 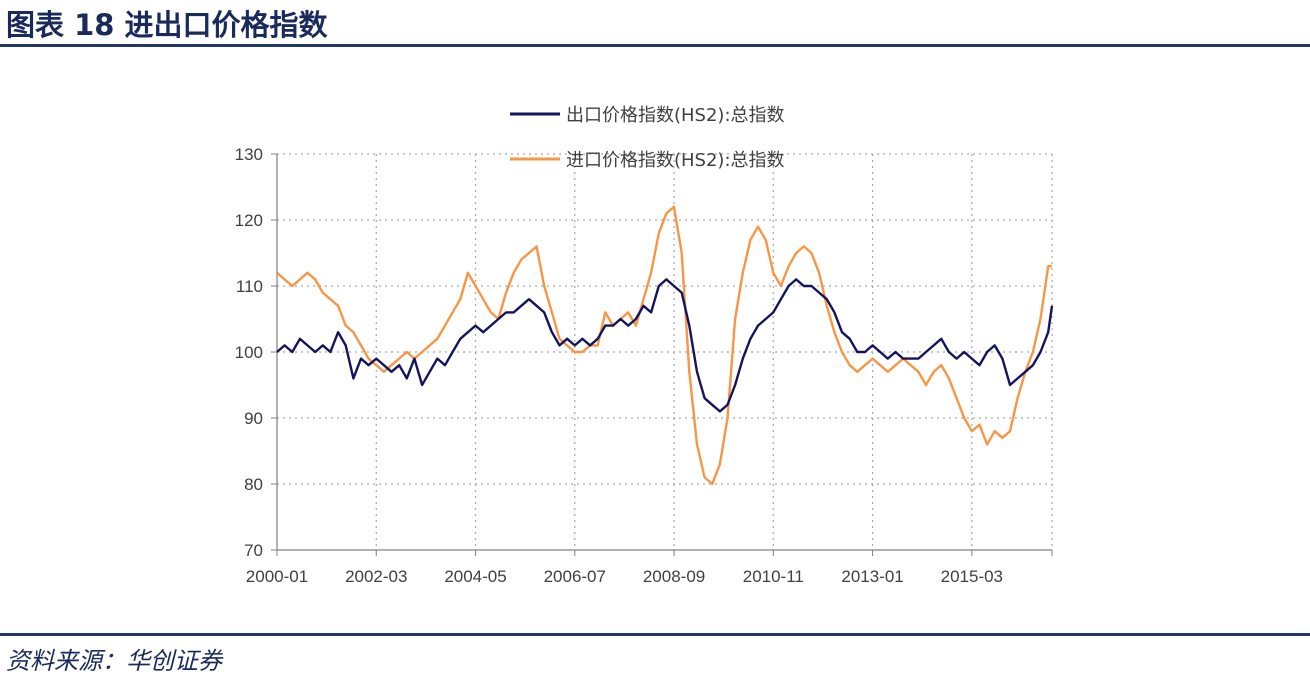 What do you see at coordinates (376, 576) in the screenshot?
I see `x-tick-label: 2002-03` at bounding box center [376, 576].